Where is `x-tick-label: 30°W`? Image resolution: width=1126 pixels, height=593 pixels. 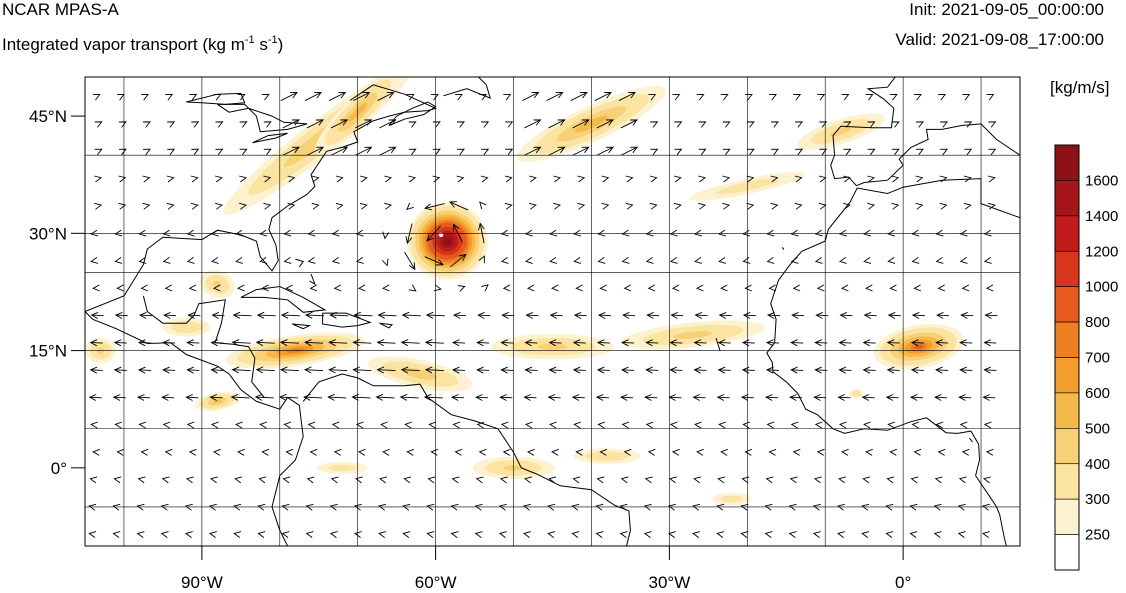
x-tick-label: 30°W is located at coordinates (669, 582).